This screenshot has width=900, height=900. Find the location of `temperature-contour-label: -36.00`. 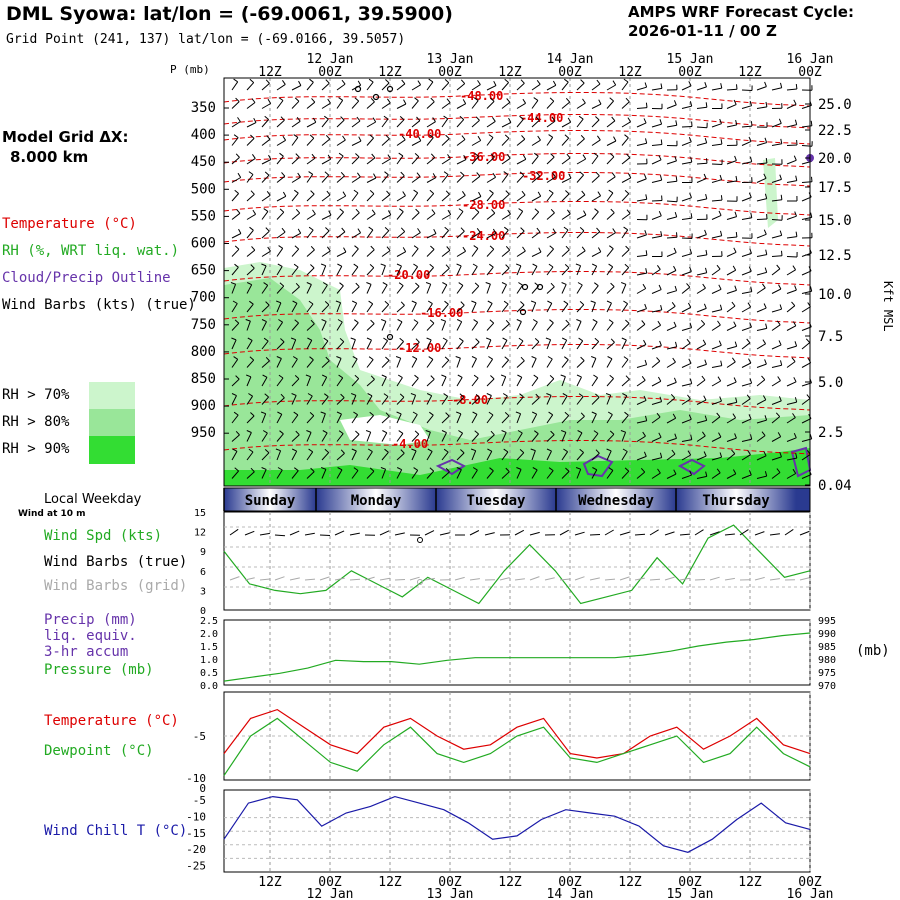

temperature-contour-label: -36.00 is located at coordinates (483, 157).